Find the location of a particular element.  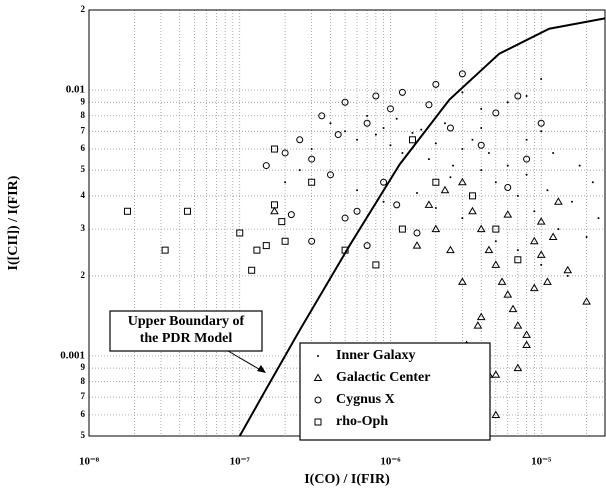

x-tick-label: 10⁻⁶ is located at coordinates (390, 462).